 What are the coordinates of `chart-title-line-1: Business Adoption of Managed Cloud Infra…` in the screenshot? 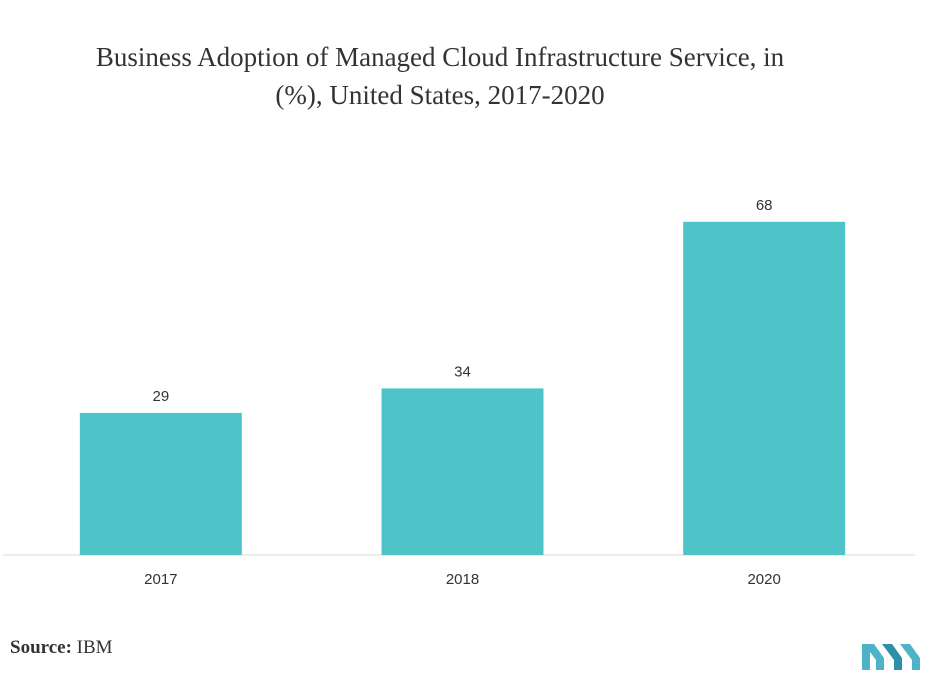 It's located at (440, 57).